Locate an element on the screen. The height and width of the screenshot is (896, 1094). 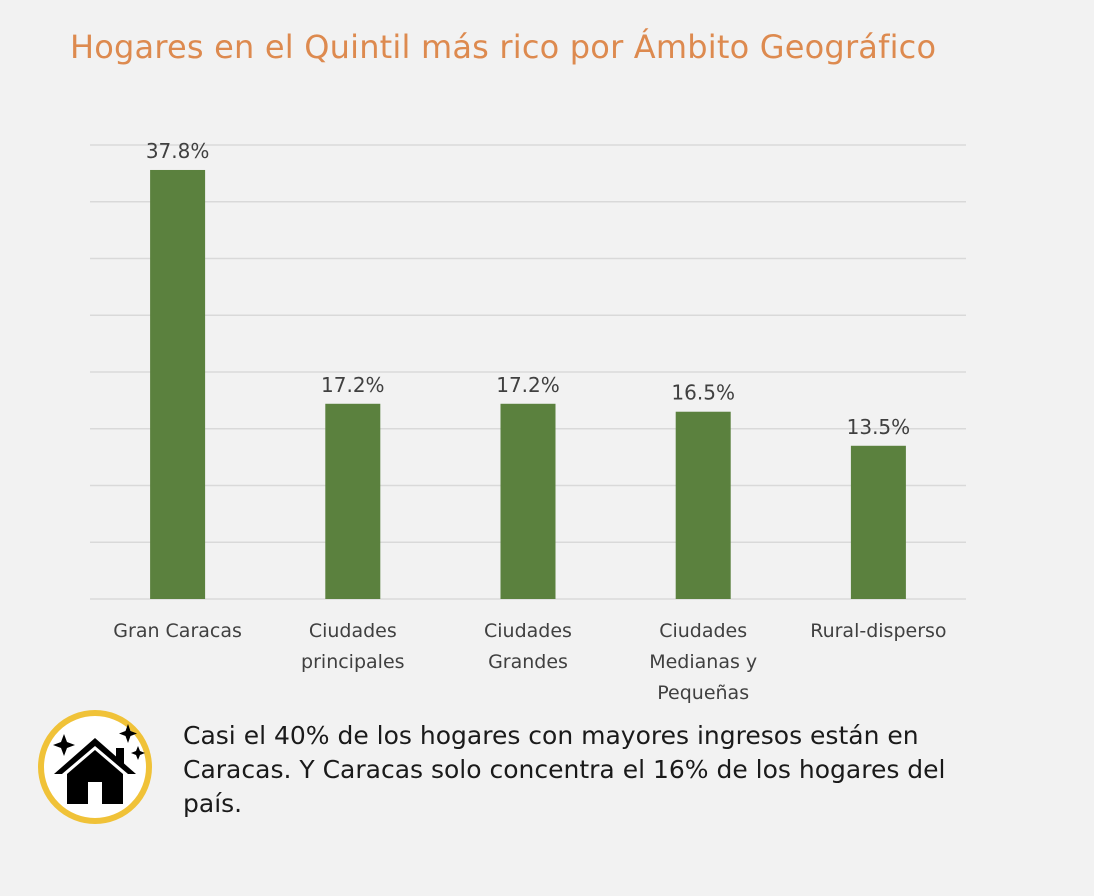
category-label-line: Rural-disperso is located at coordinates (878, 631).